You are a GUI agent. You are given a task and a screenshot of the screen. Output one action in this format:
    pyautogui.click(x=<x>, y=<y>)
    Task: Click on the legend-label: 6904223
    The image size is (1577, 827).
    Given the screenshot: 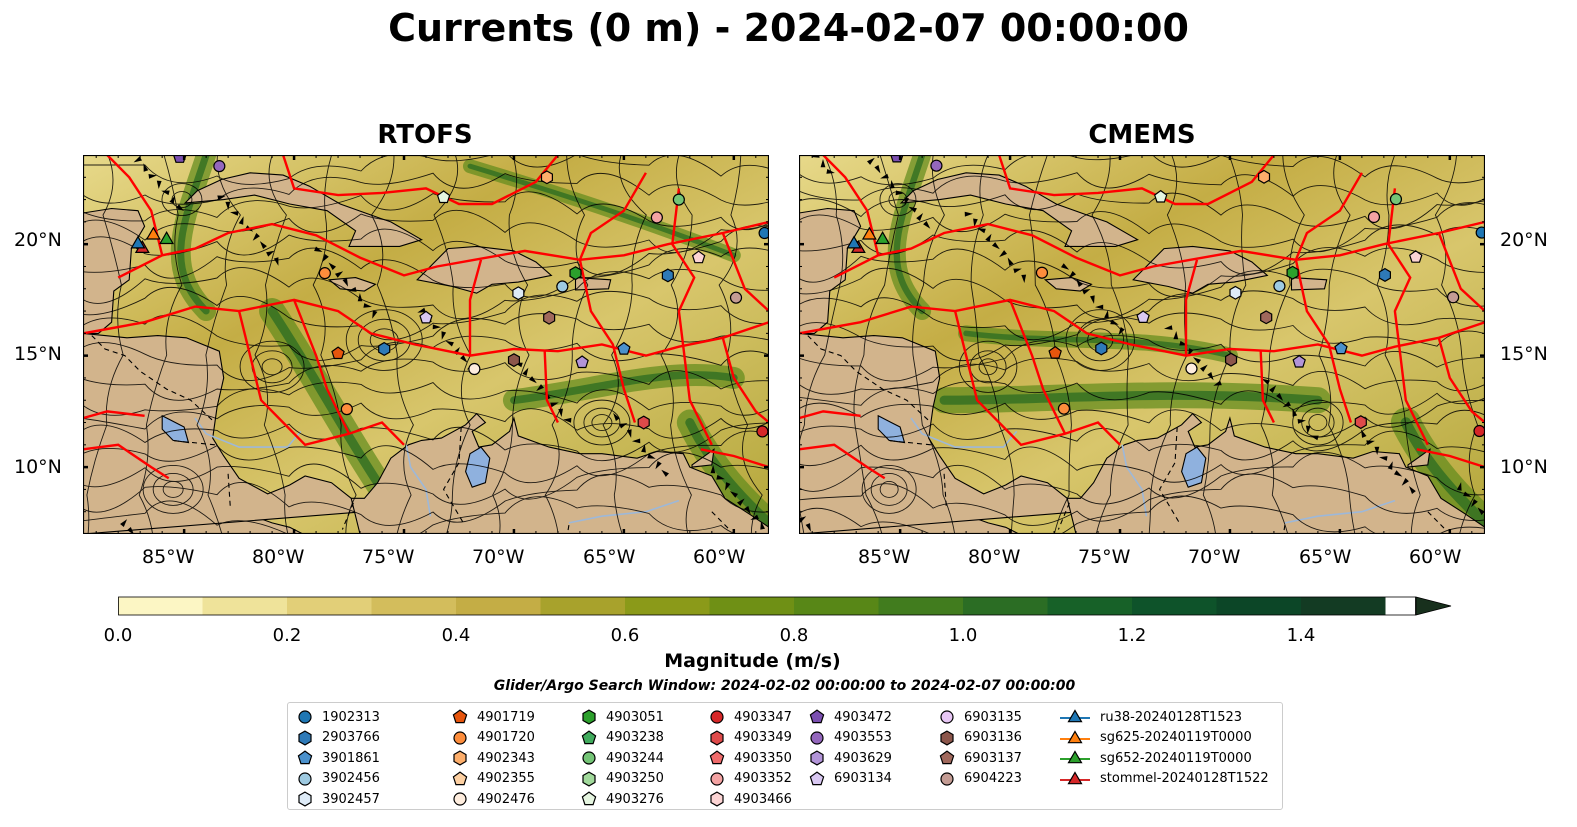 What is the action you would take?
    pyautogui.click(x=993, y=779)
    